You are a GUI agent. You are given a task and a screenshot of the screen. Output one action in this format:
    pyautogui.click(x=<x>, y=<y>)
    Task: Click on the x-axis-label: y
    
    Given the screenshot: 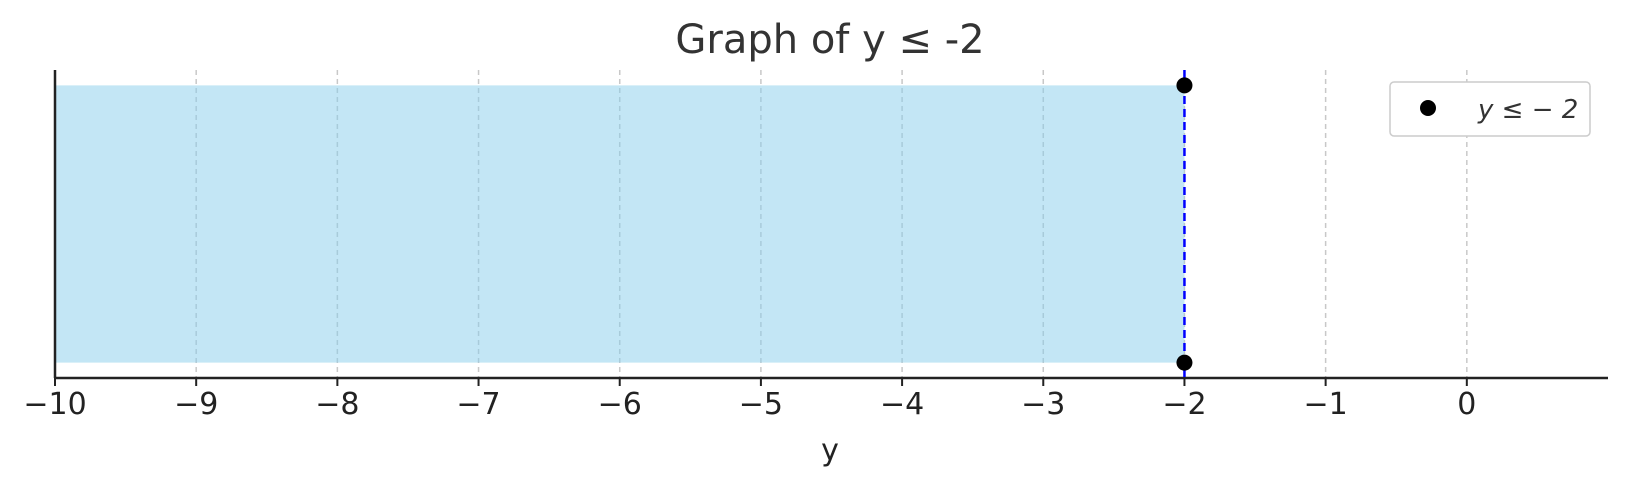 What is the action you would take?
    pyautogui.click(x=830, y=450)
    